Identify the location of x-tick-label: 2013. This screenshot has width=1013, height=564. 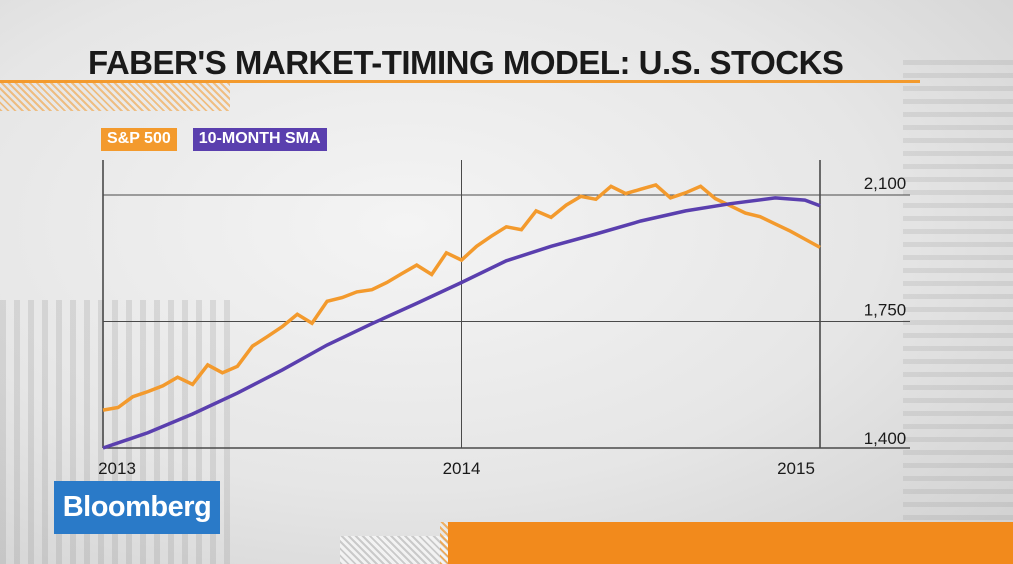
(117, 468).